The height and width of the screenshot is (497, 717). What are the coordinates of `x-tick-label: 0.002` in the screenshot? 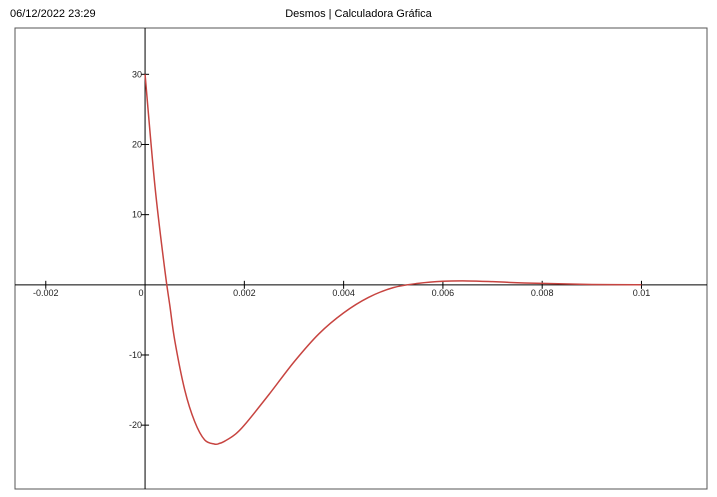 It's located at (244, 293).